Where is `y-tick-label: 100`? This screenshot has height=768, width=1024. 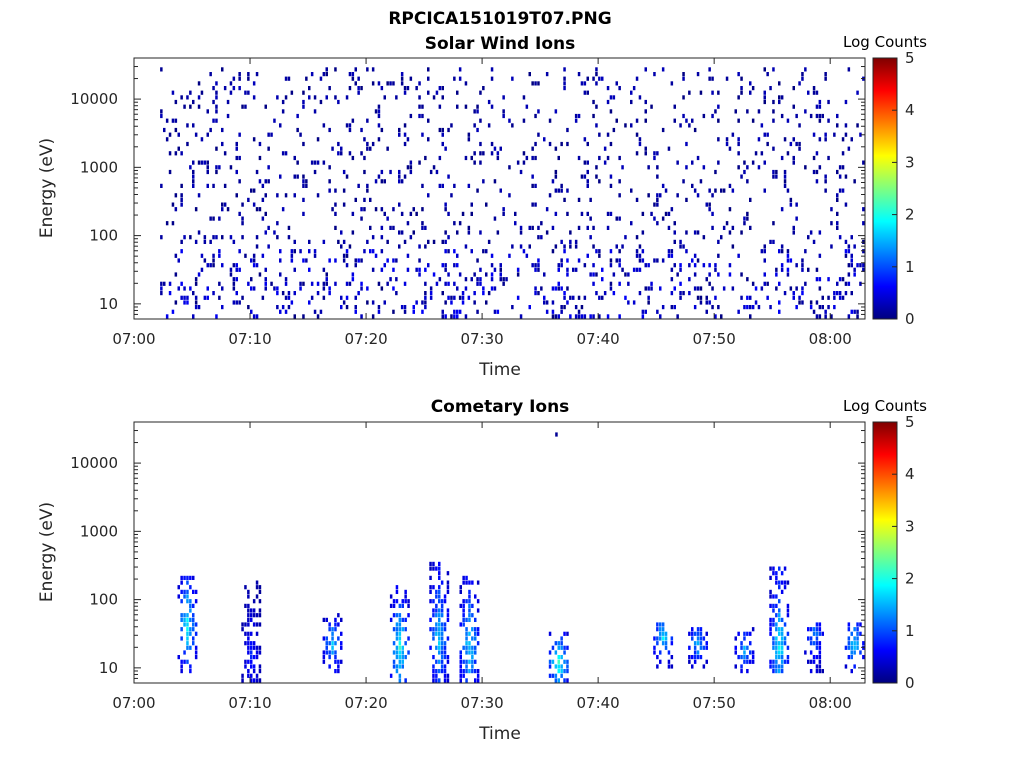 y-tick-label: 100 is located at coordinates (103, 236).